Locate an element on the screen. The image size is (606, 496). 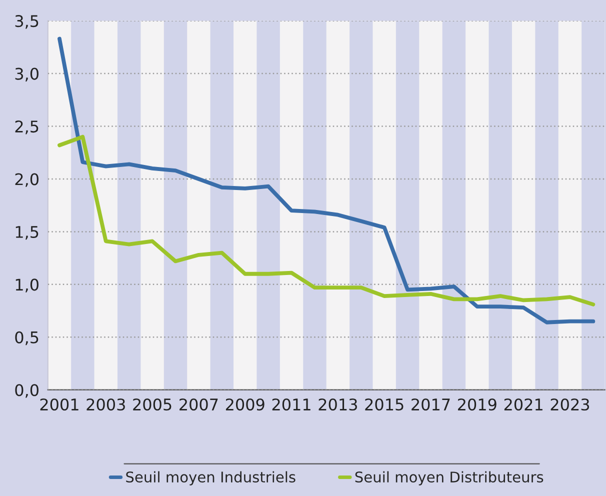
x-tick-label: 2001 is located at coordinates (59, 404).